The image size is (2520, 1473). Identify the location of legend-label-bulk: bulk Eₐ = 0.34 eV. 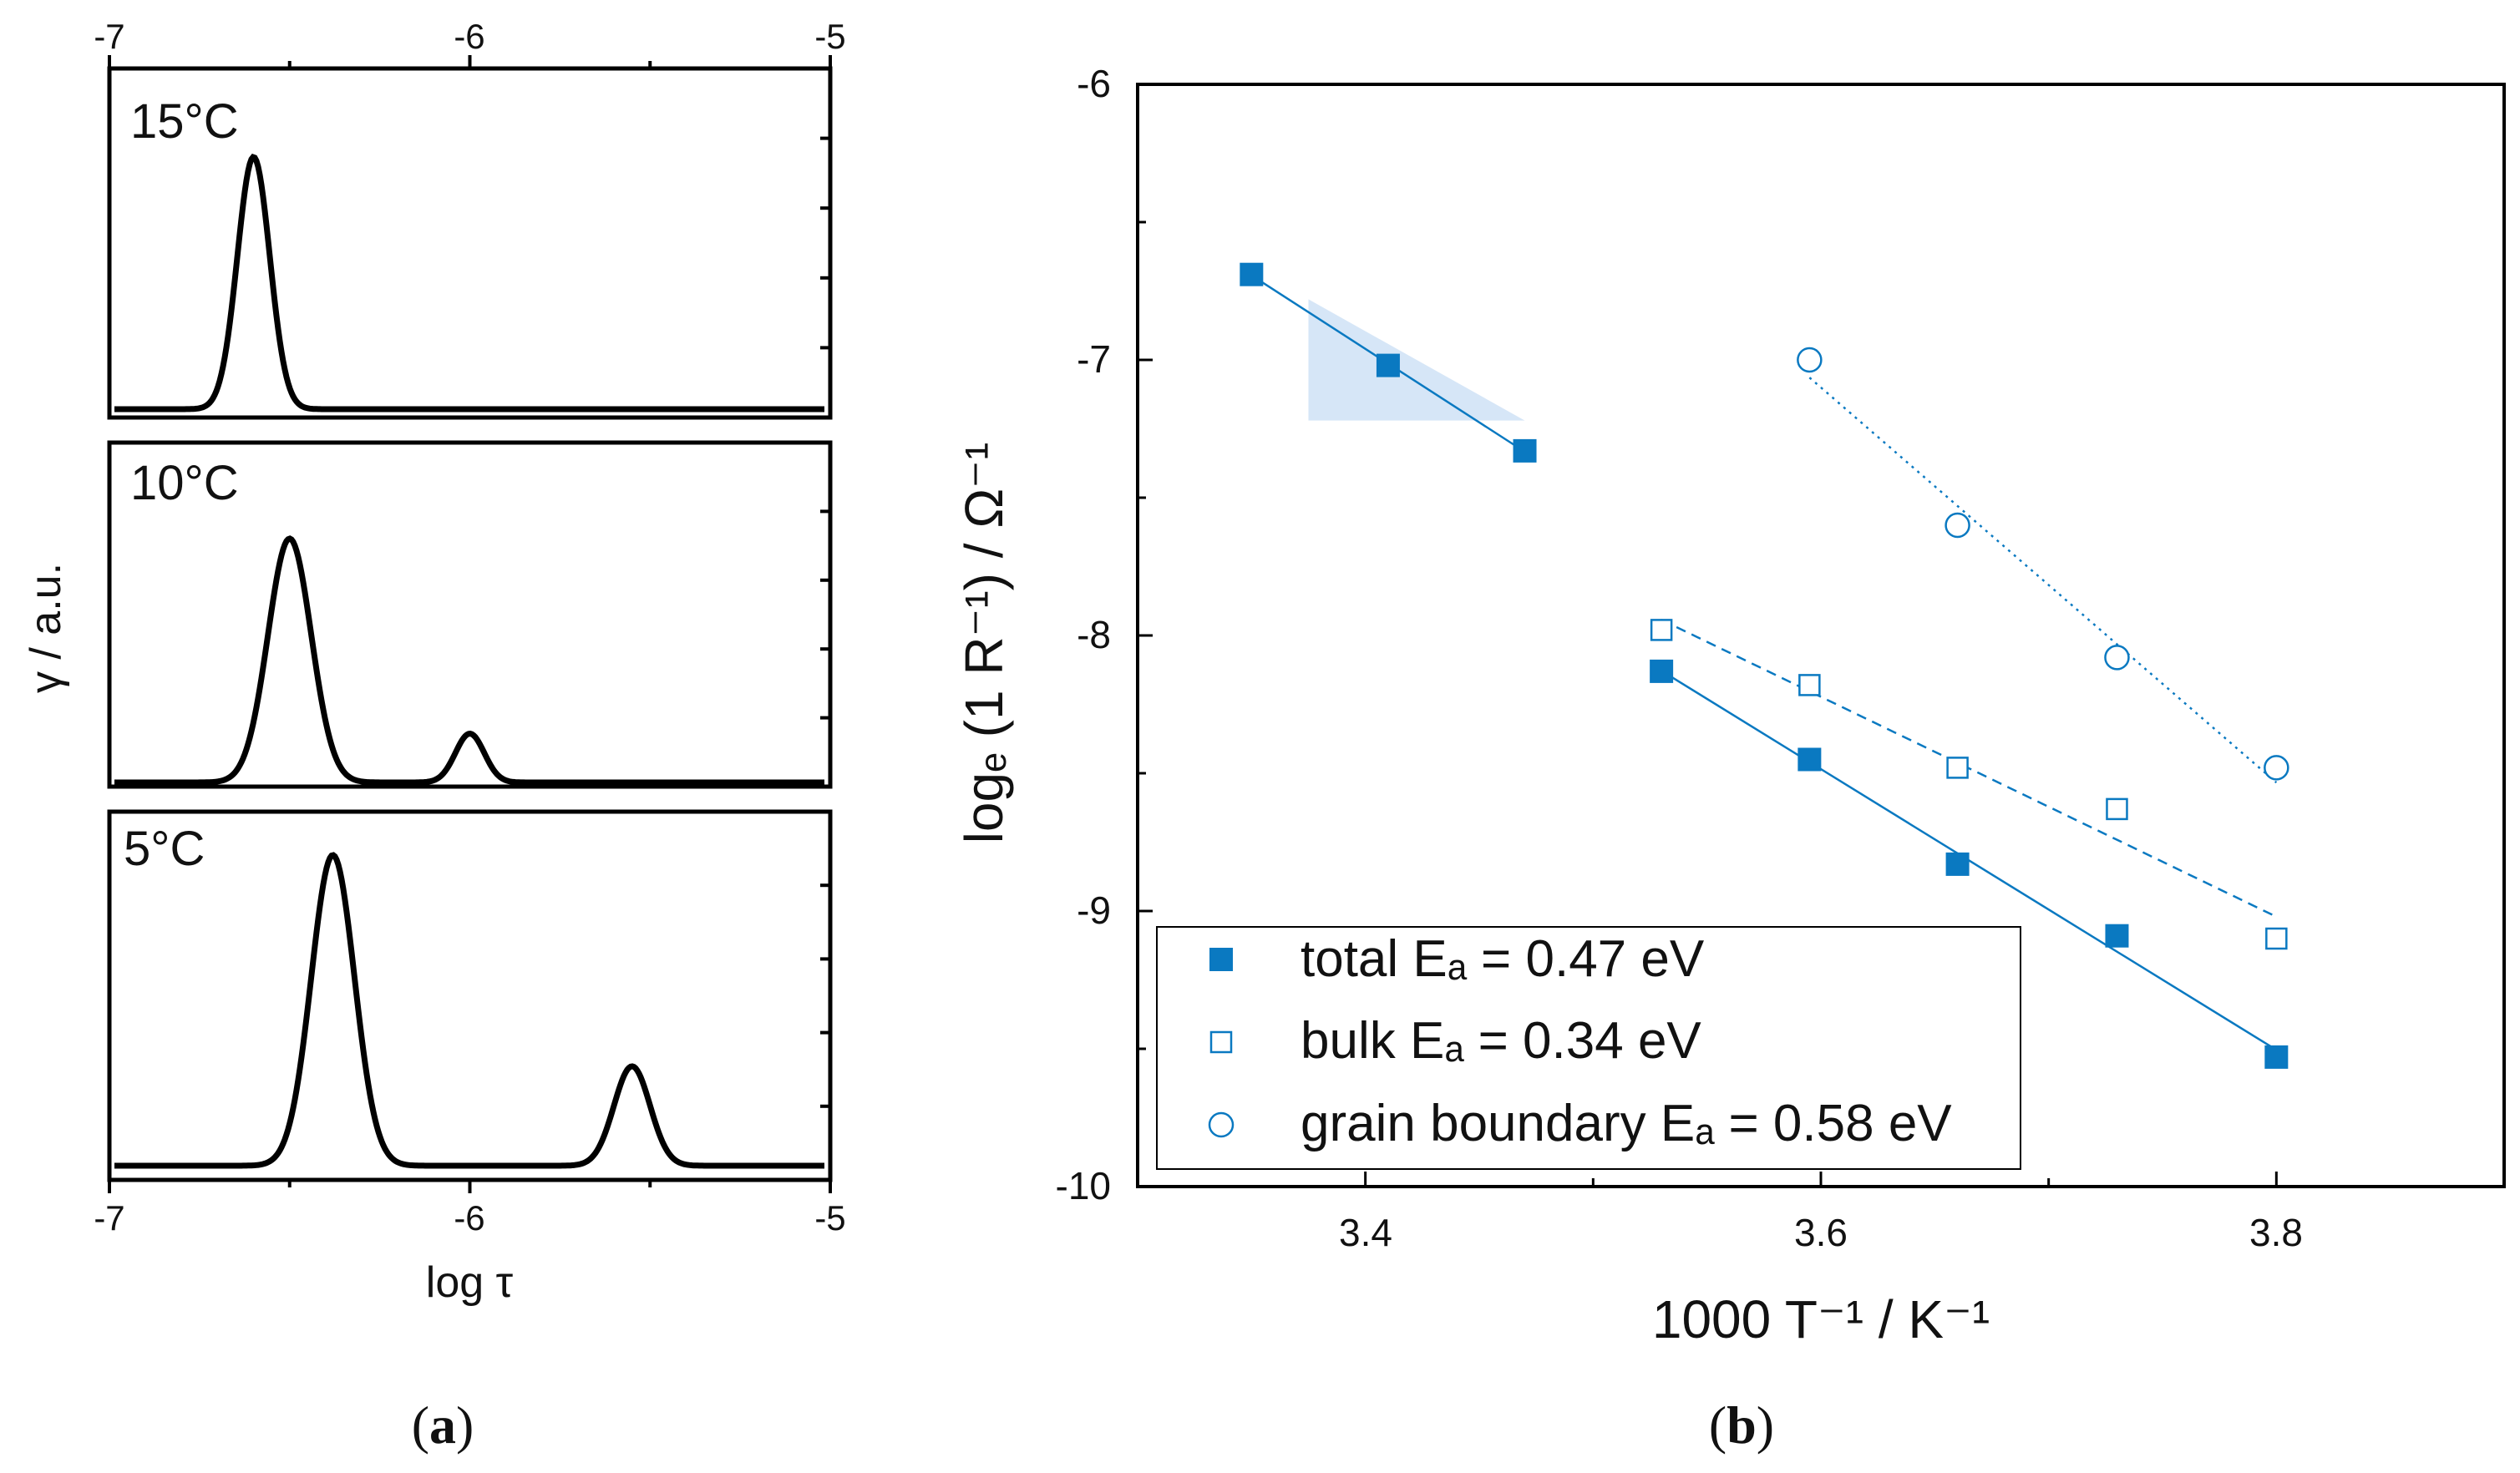
(1501, 1041).